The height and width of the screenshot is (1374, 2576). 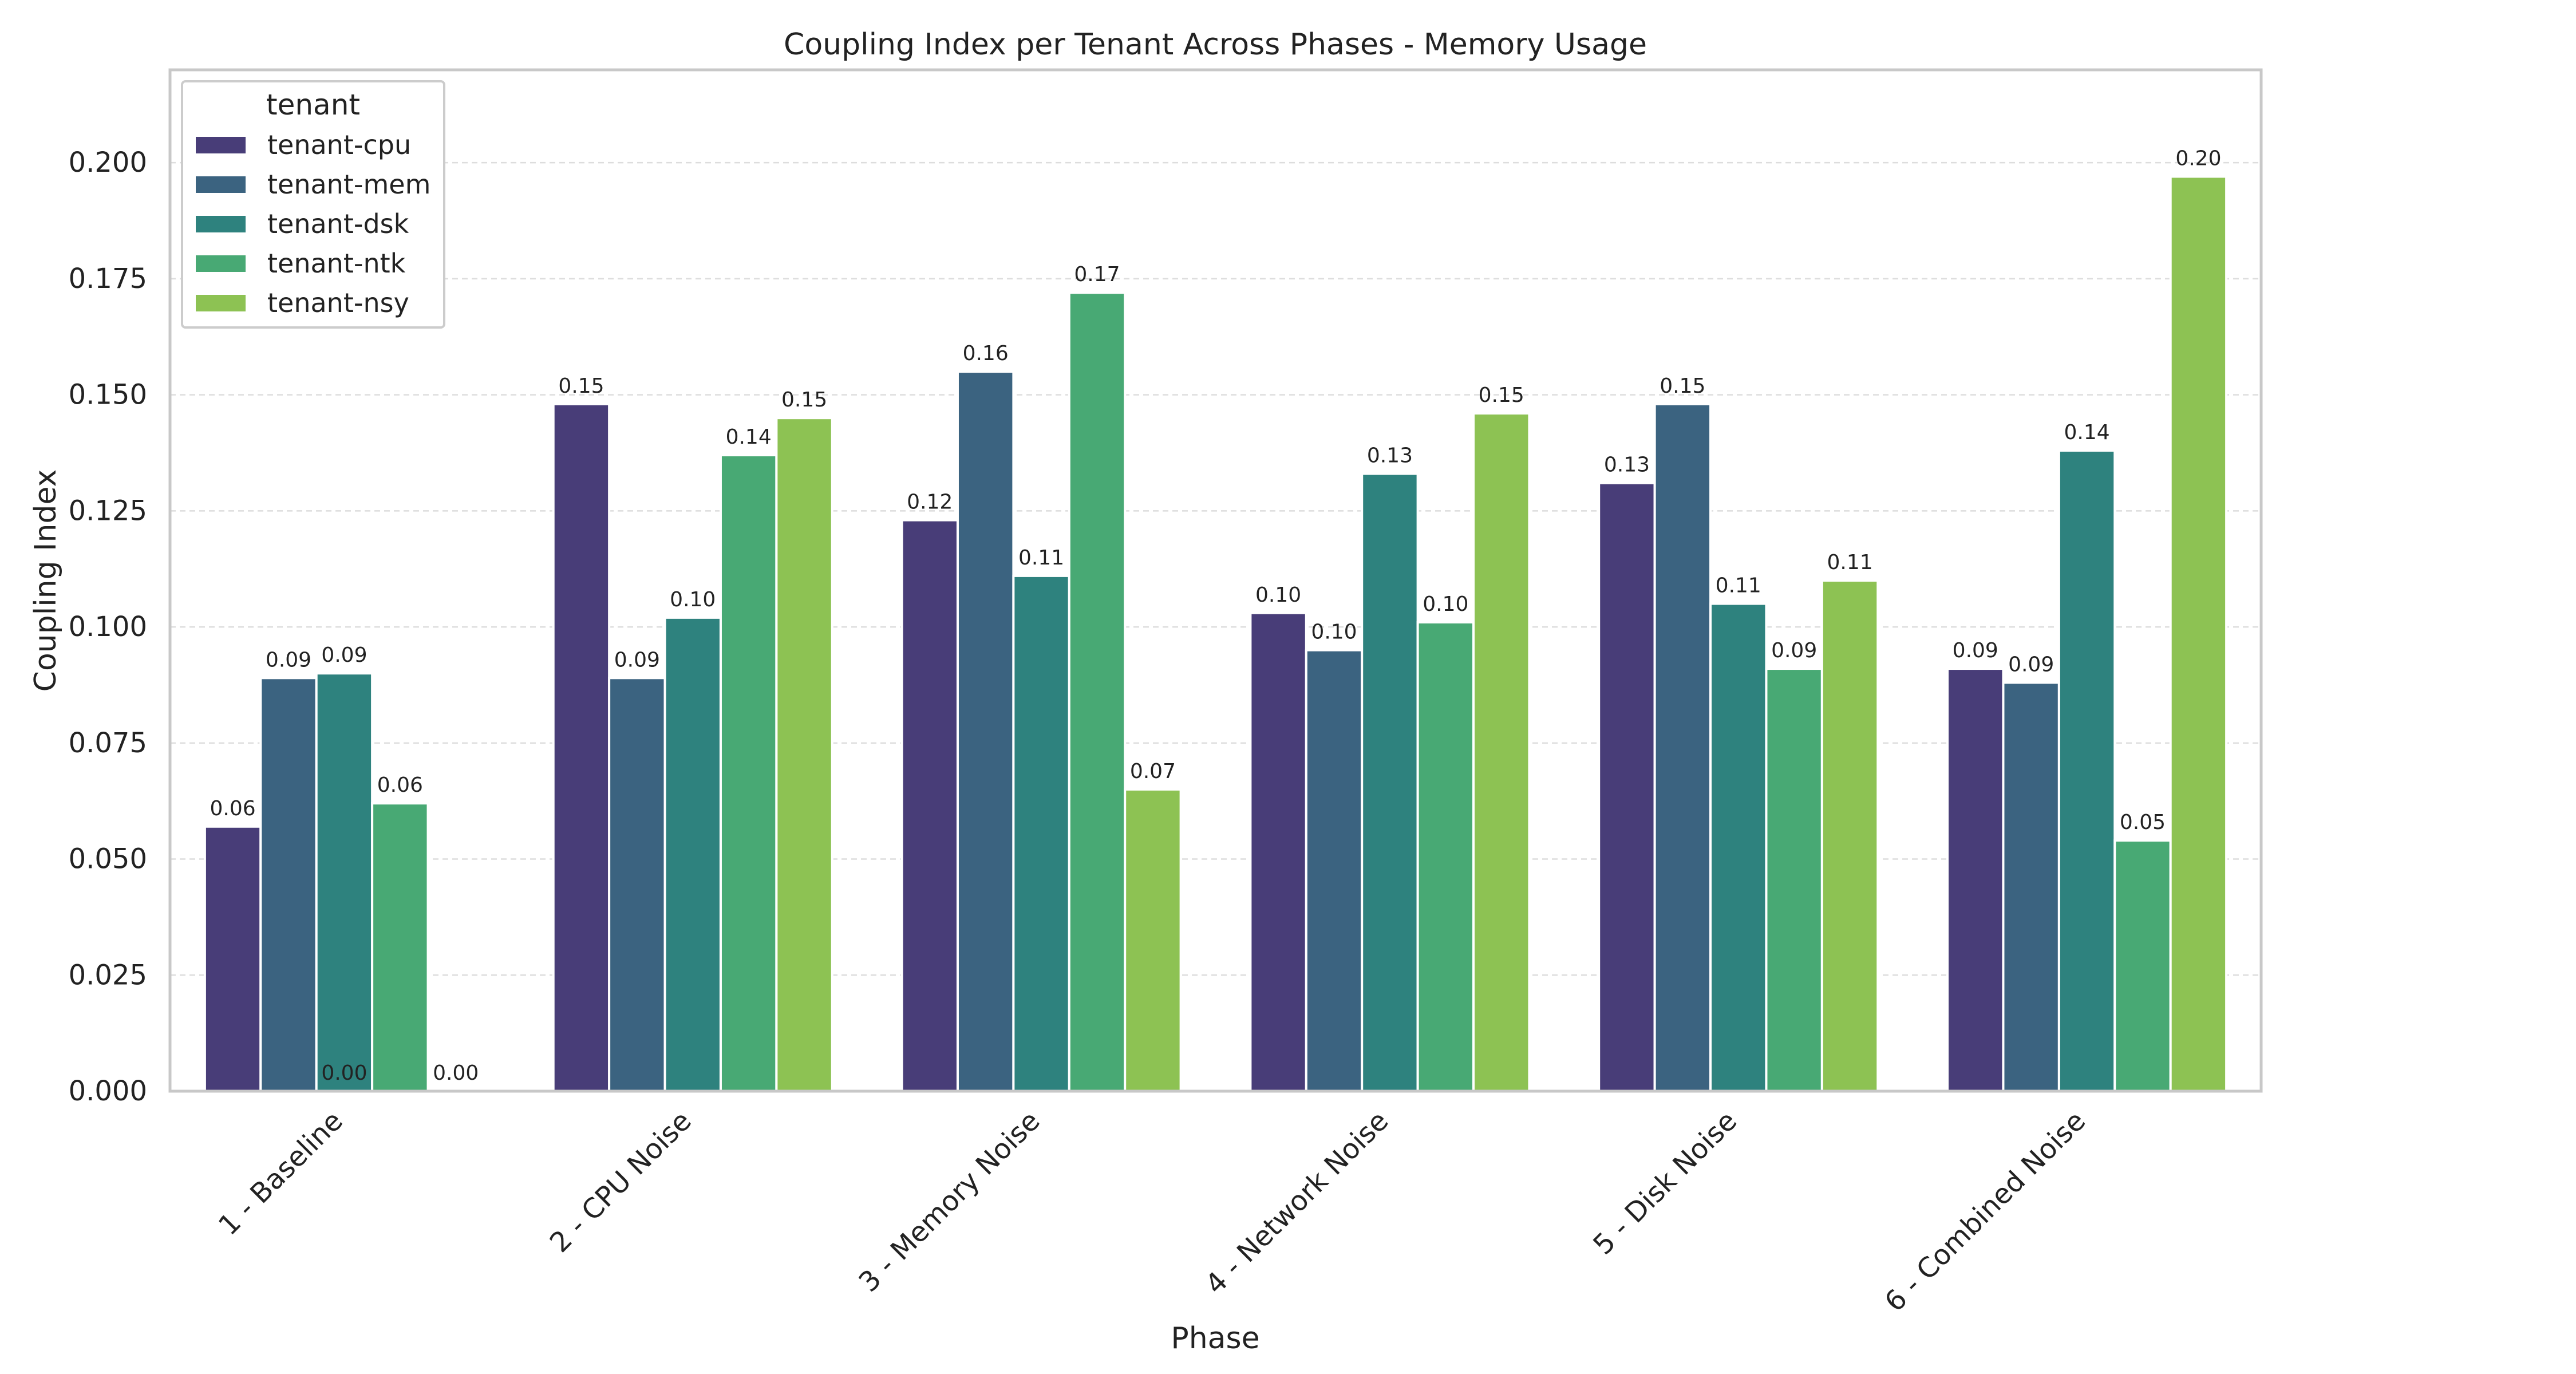 I want to click on y-tick-label: 0.175, so click(x=108, y=279).